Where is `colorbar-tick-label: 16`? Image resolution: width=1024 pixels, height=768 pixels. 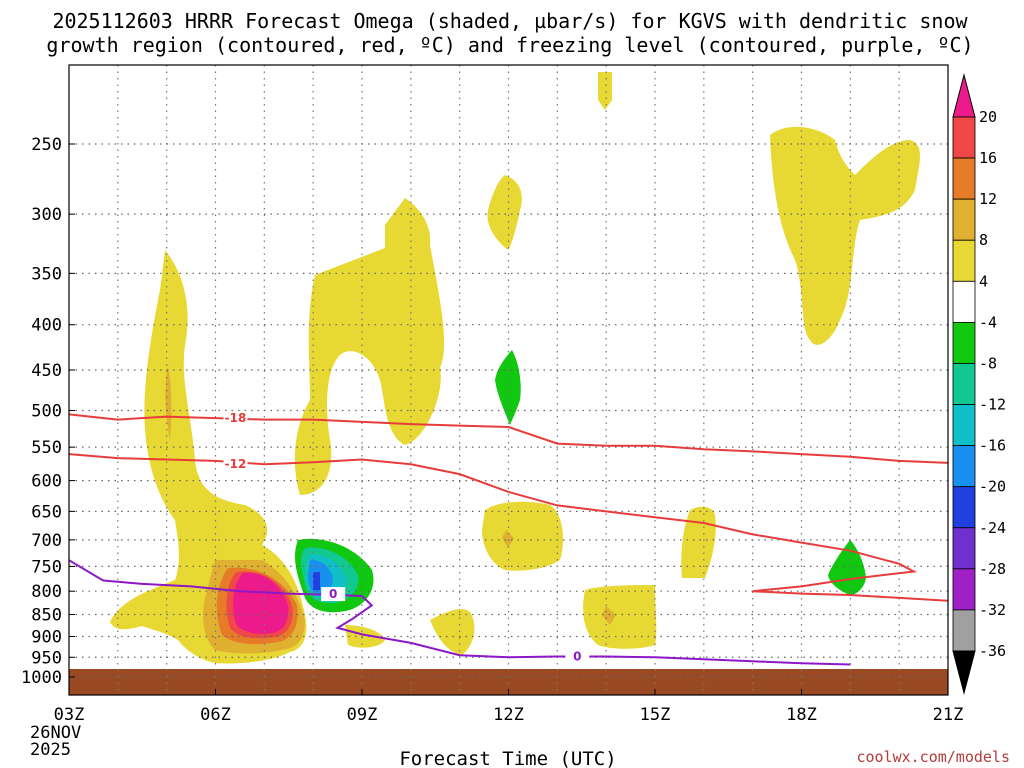
colorbar-tick-label: 16 is located at coordinates (988, 158).